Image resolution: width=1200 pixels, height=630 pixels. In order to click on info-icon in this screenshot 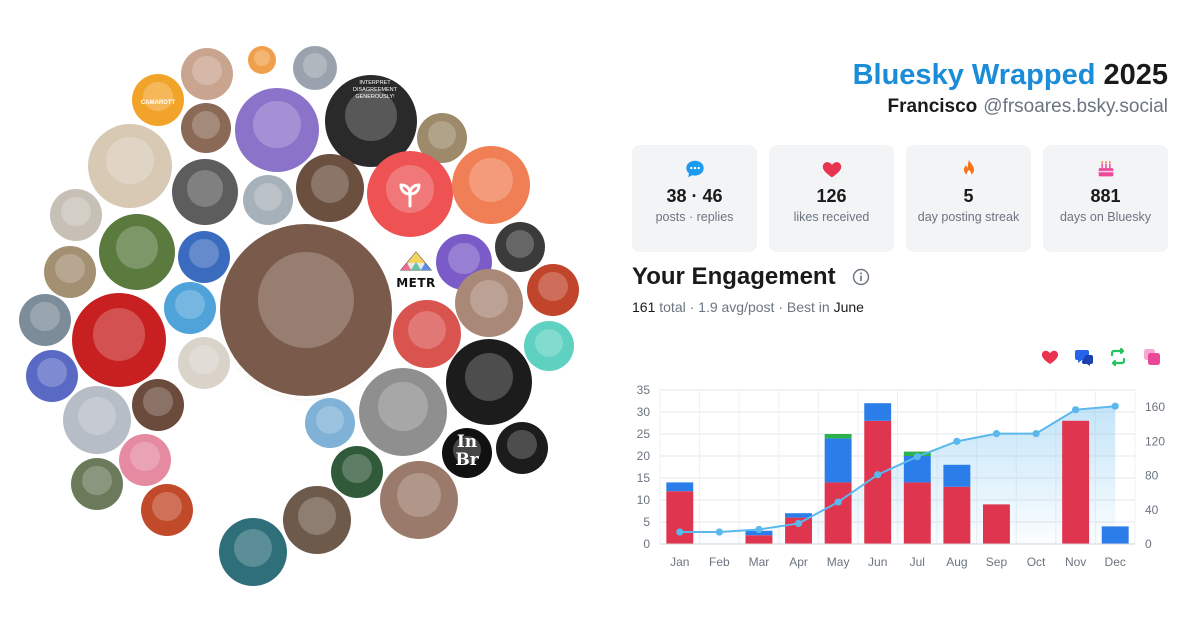, I will do `click(861, 277)`.